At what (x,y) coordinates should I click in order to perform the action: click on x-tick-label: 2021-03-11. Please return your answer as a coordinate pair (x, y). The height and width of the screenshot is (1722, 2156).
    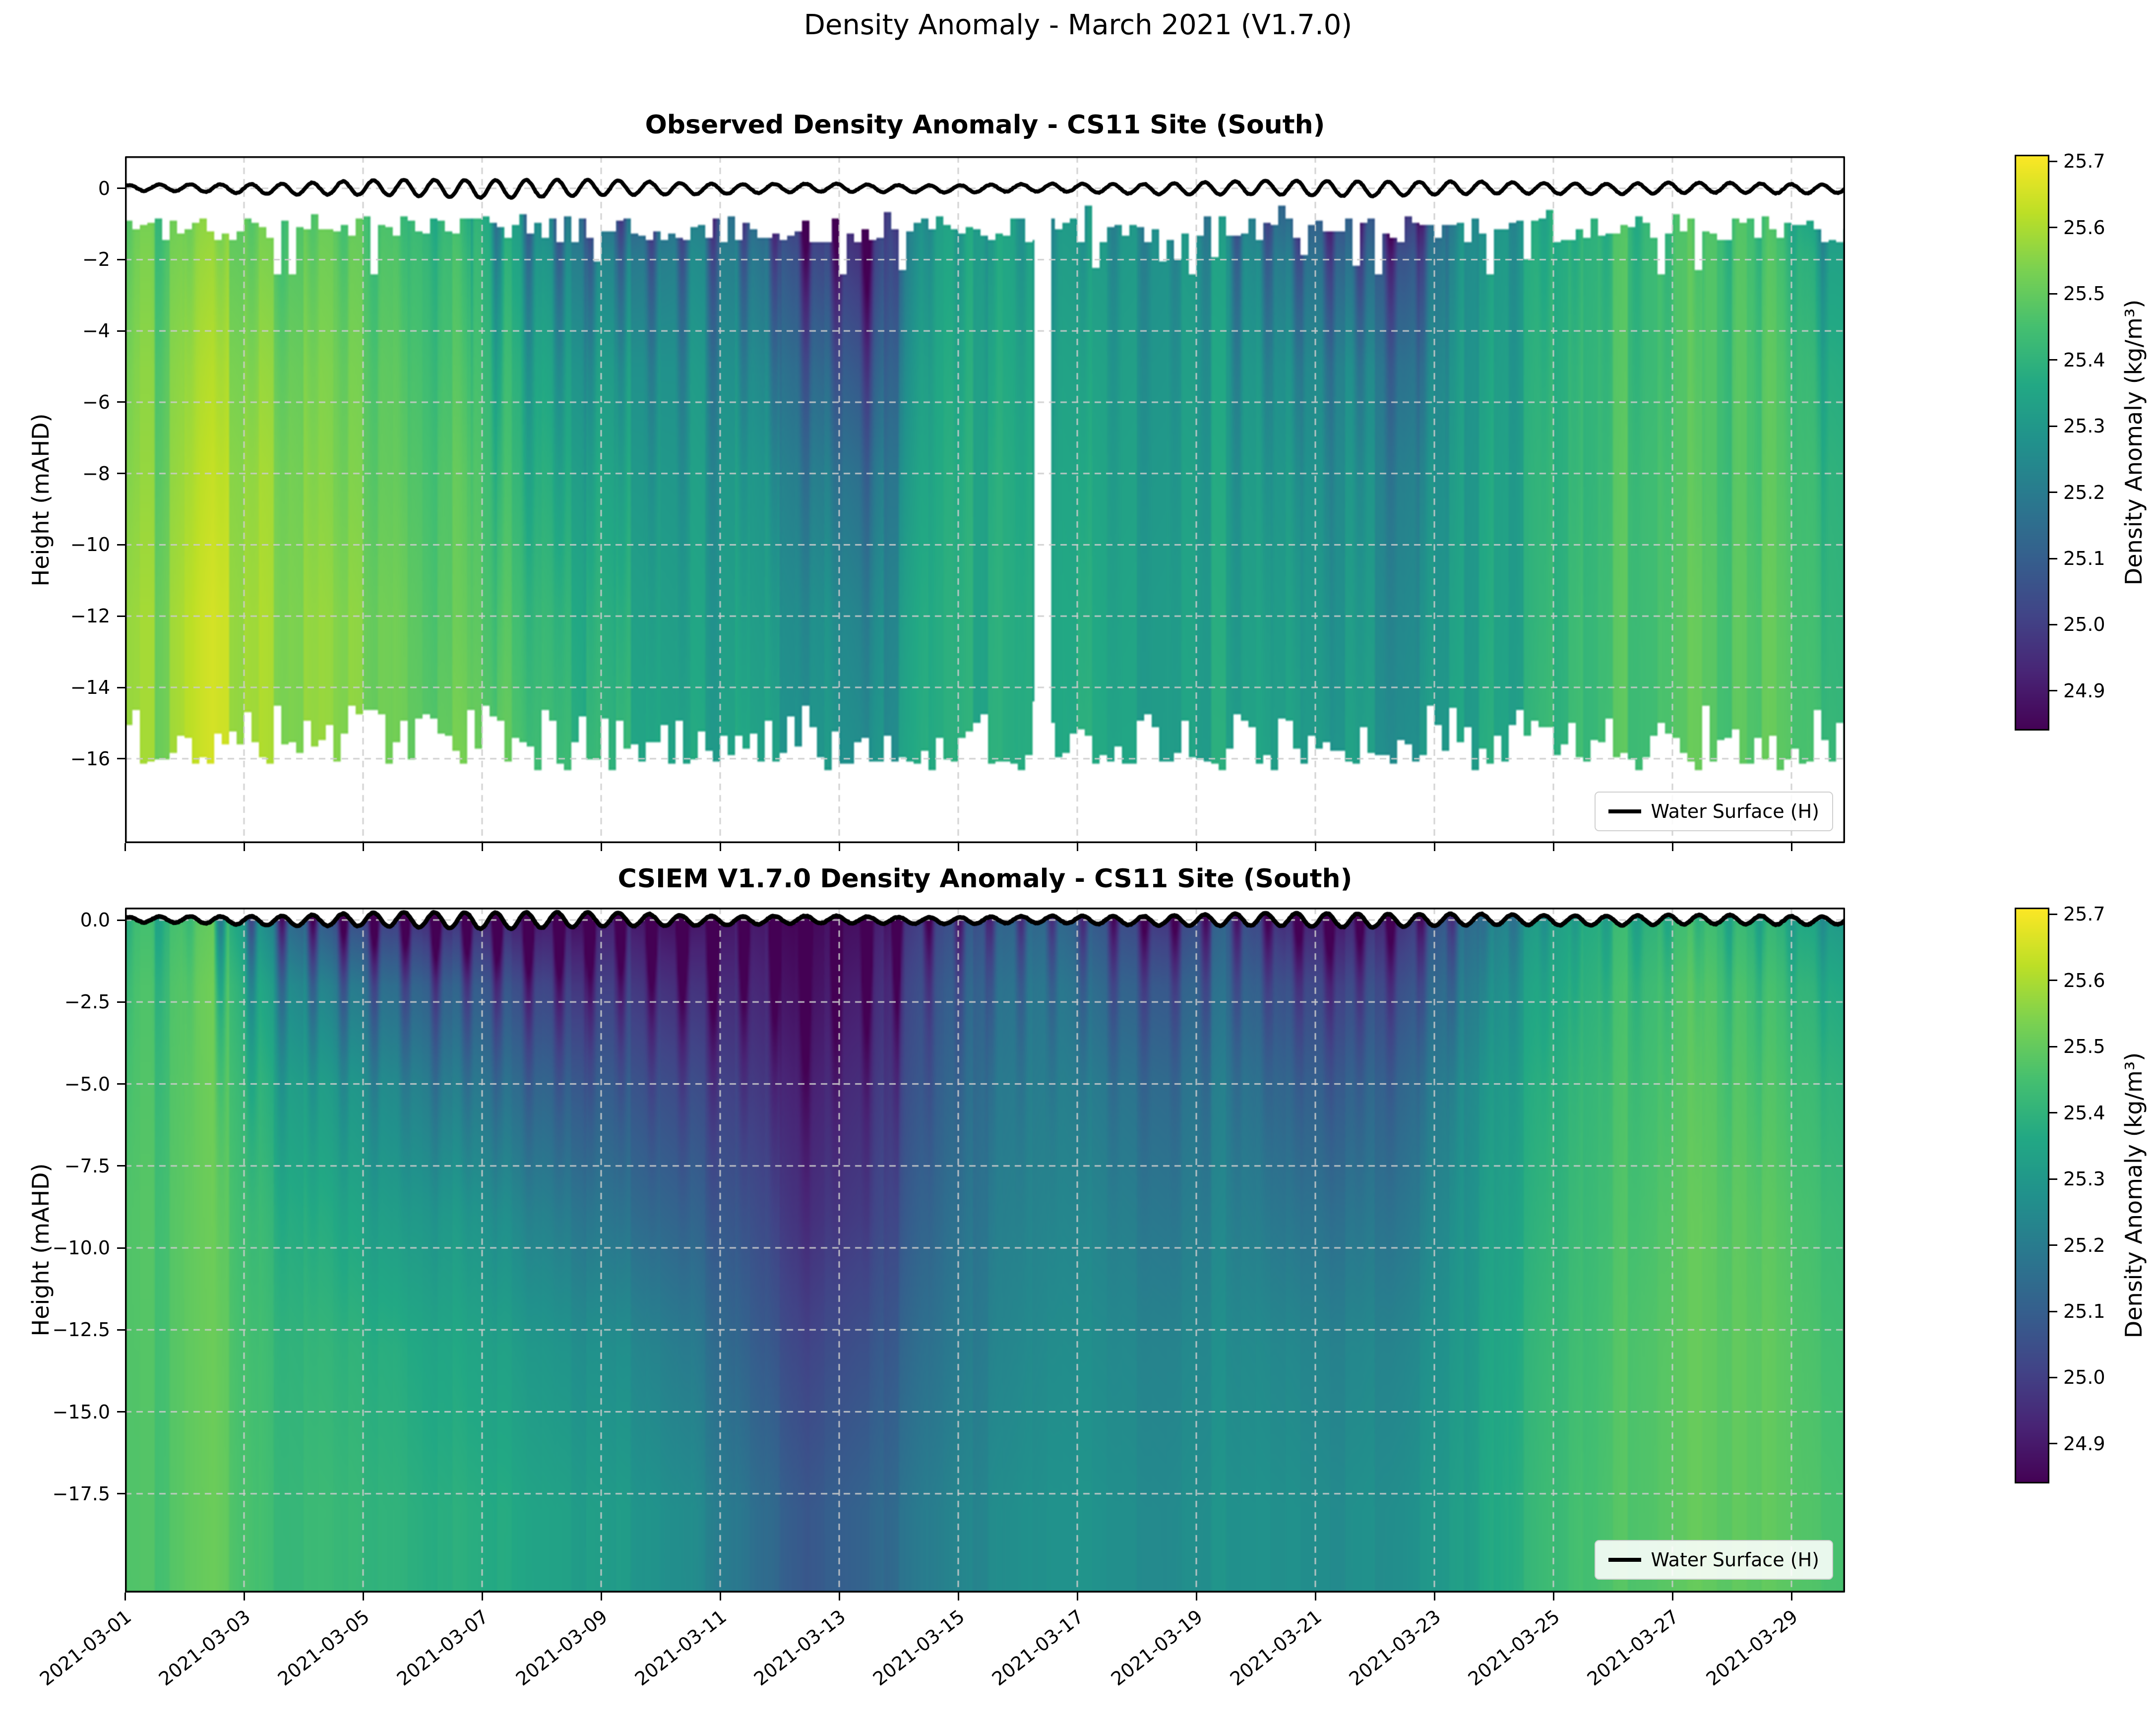
    Looking at the image, I should click on (680, 1647).